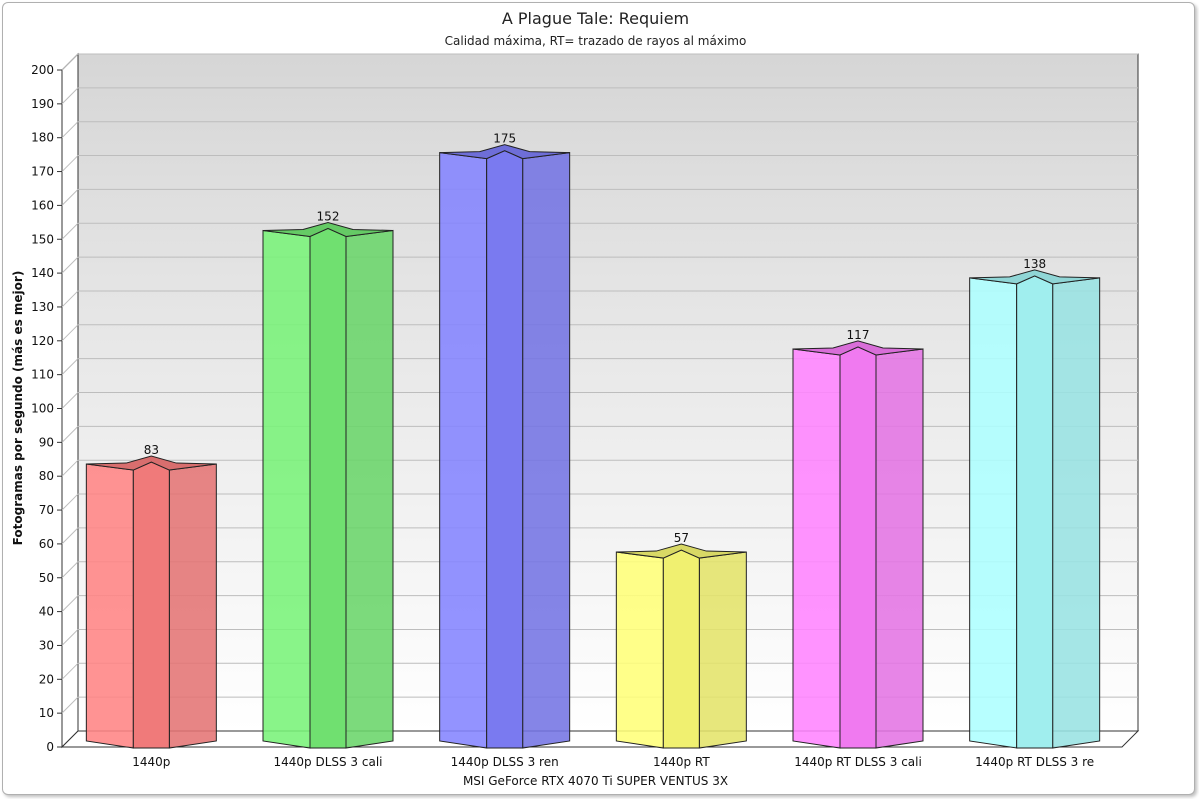 This screenshot has width=1199, height=799. What do you see at coordinates (858, 335) in the screenshot?
I see `bar-value-label: 117` at bounding box center [858, 335].